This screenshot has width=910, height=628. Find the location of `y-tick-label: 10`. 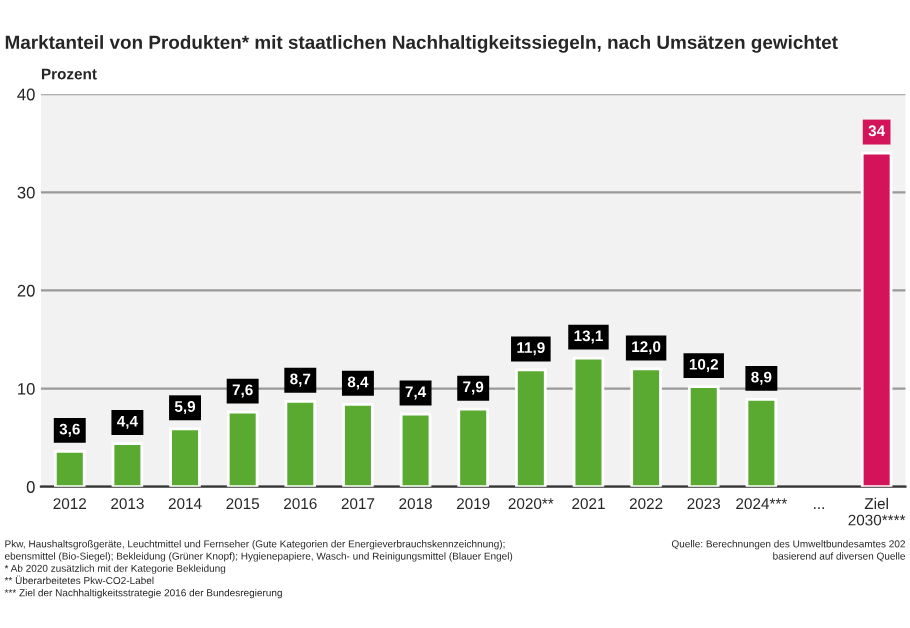

y-tick-label: 10 is located at coordinates (26, 388).